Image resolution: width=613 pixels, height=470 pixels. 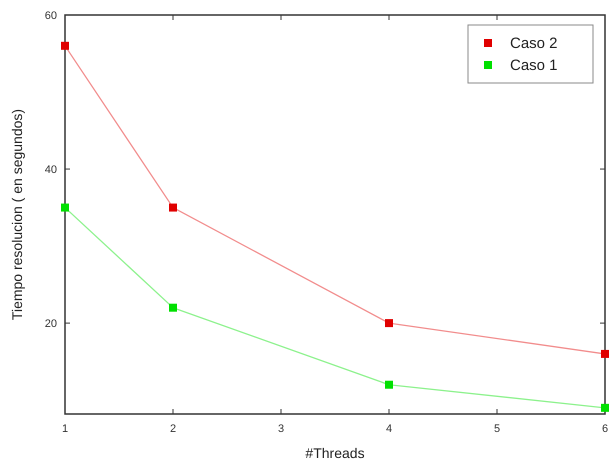 I want to click on y-tick-label: 40, so click(x=50, y=170).